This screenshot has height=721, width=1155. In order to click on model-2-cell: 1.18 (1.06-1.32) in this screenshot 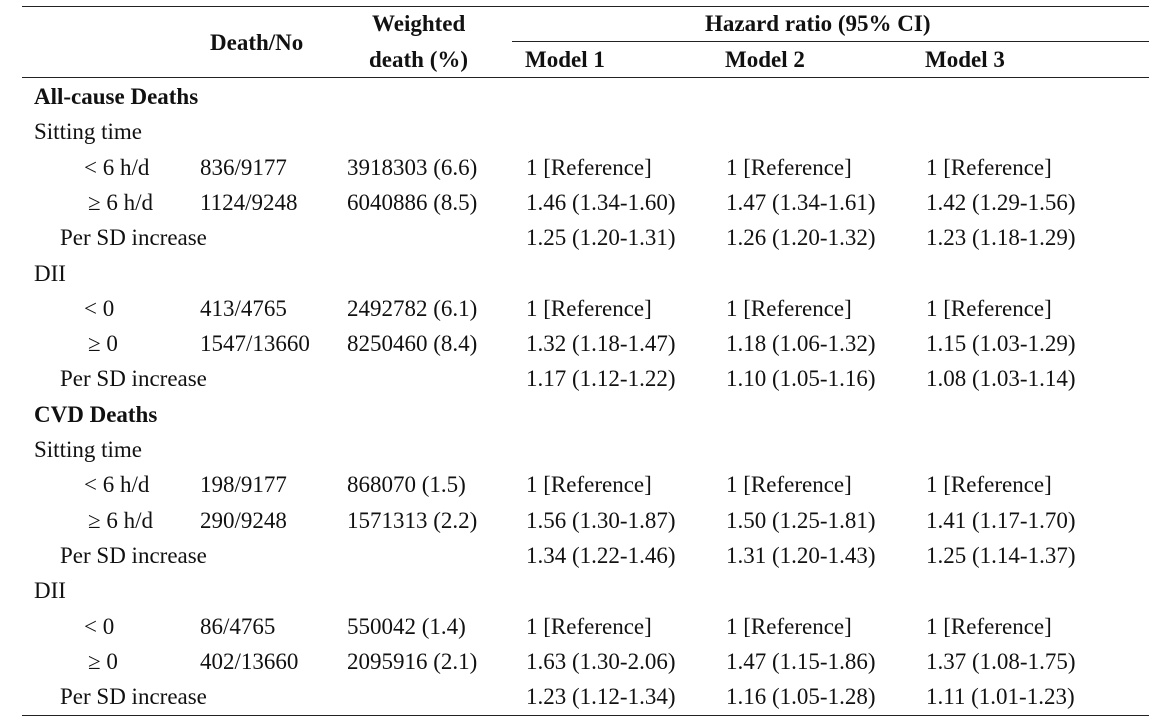, I will do `click(801, 344)`.